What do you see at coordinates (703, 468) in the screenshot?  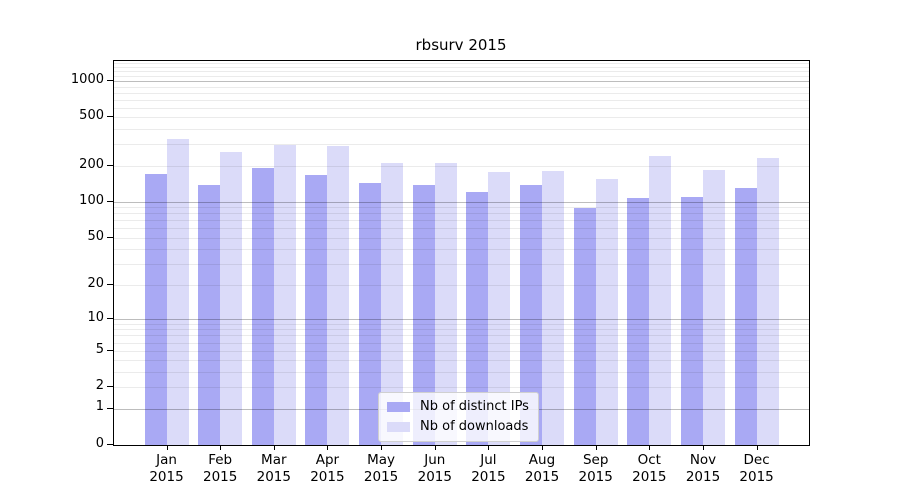 I see `x-tick-label-nov: Nov 2015` at bounding box center [703, 468].